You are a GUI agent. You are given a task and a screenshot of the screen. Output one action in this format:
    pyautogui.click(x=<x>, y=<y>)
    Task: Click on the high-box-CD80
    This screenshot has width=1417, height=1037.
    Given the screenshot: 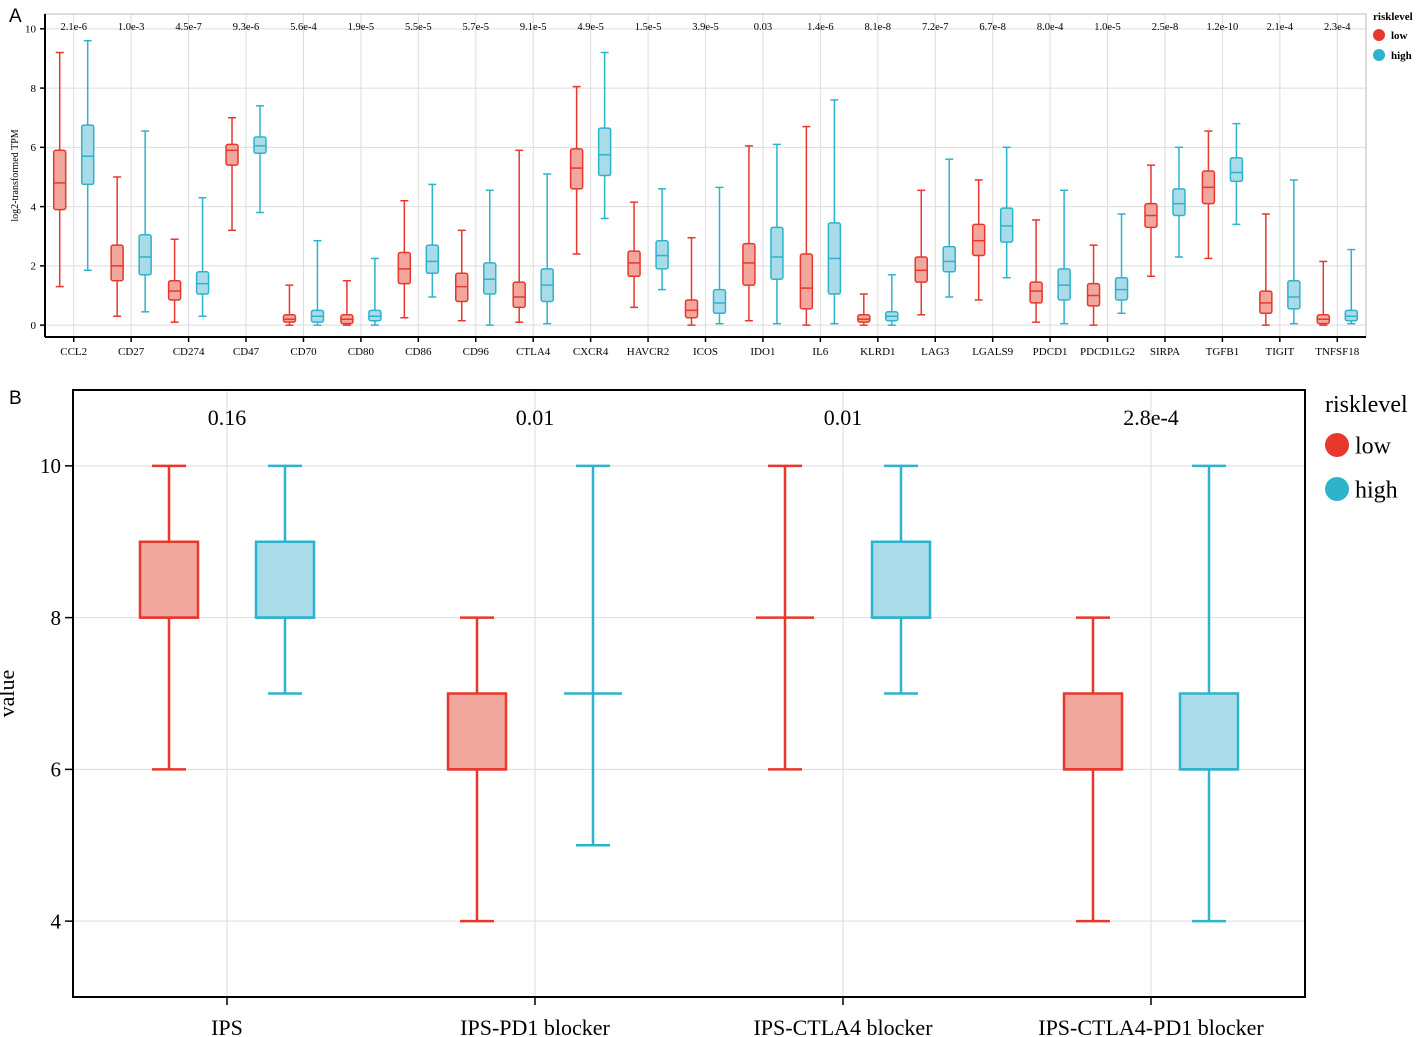 What is the action you would take?
    pyautogui.click(x=375, y=291)
    